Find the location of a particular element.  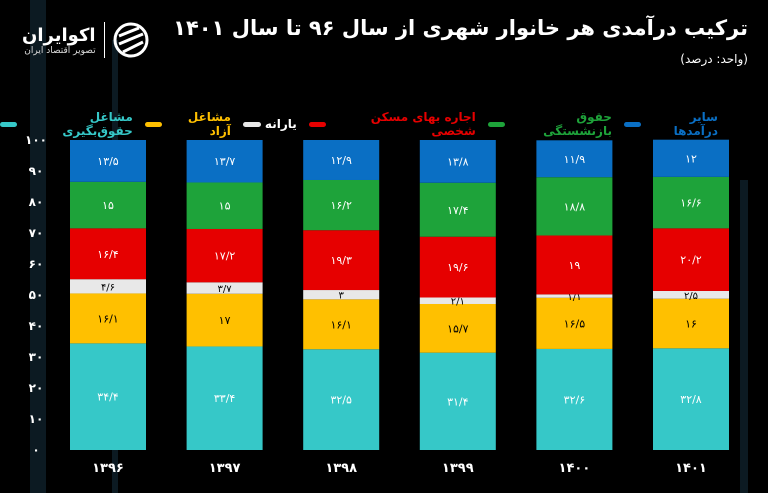

x-tick-label: ۱۴۰۱ is located at coordinates (691, 468).